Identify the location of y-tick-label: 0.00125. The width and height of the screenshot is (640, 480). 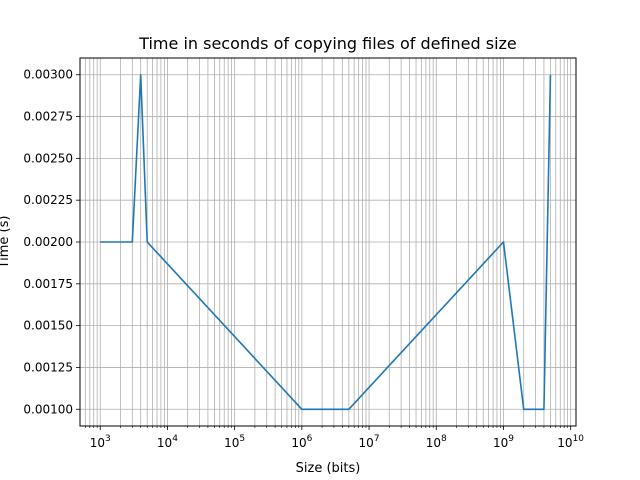
(48, 367).